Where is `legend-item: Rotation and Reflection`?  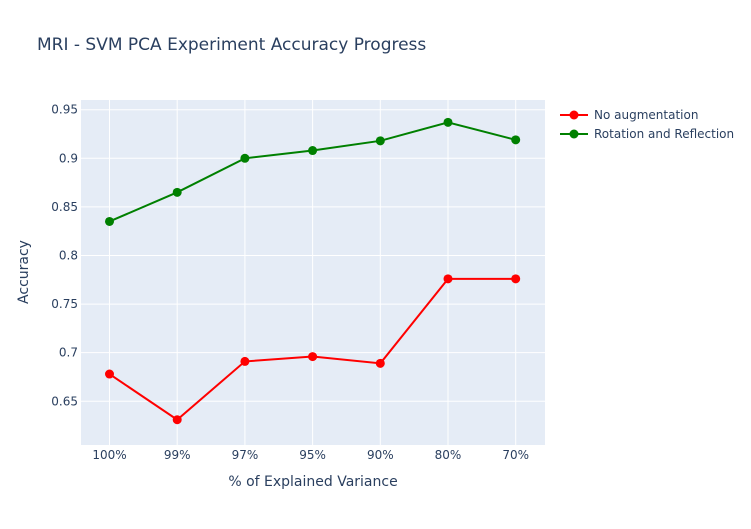
legend-item: Rotation and Reflection is located at coordinates (647, 134).